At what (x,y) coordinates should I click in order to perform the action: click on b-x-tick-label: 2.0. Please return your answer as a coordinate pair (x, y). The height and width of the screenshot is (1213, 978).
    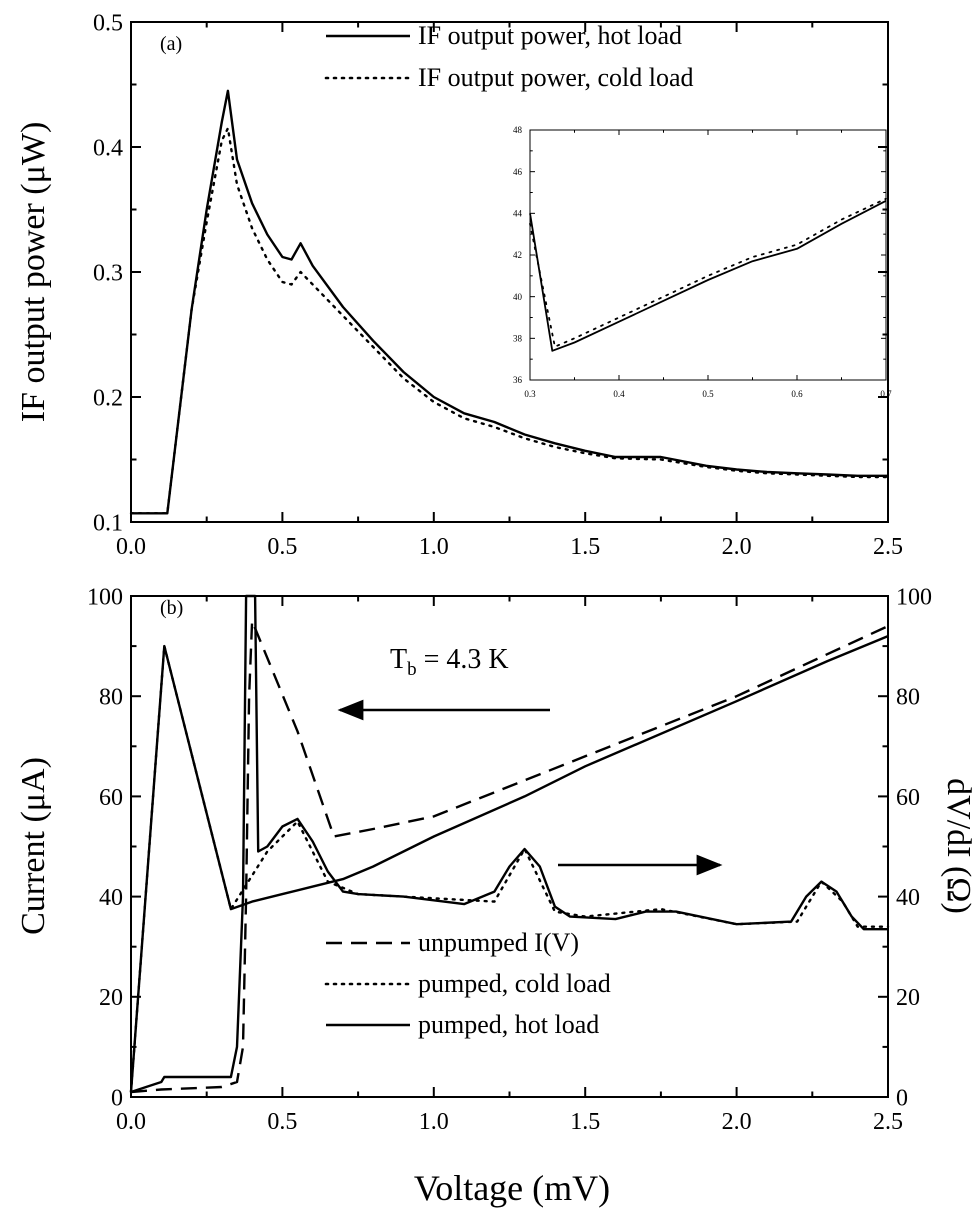
    Looking at the image, I should click on (737, 1122).